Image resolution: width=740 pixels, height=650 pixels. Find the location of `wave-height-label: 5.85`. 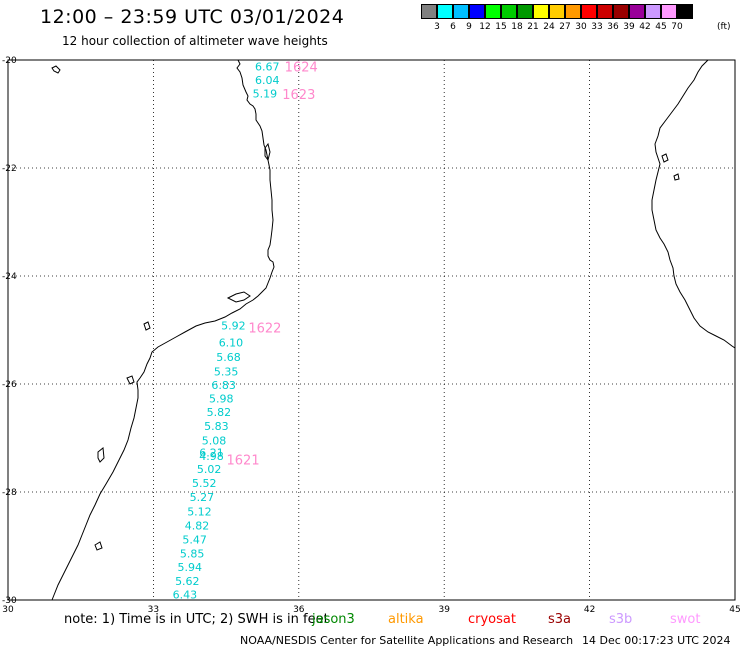

wave-height-label: 5.85 is located at coordinates (192, 554).